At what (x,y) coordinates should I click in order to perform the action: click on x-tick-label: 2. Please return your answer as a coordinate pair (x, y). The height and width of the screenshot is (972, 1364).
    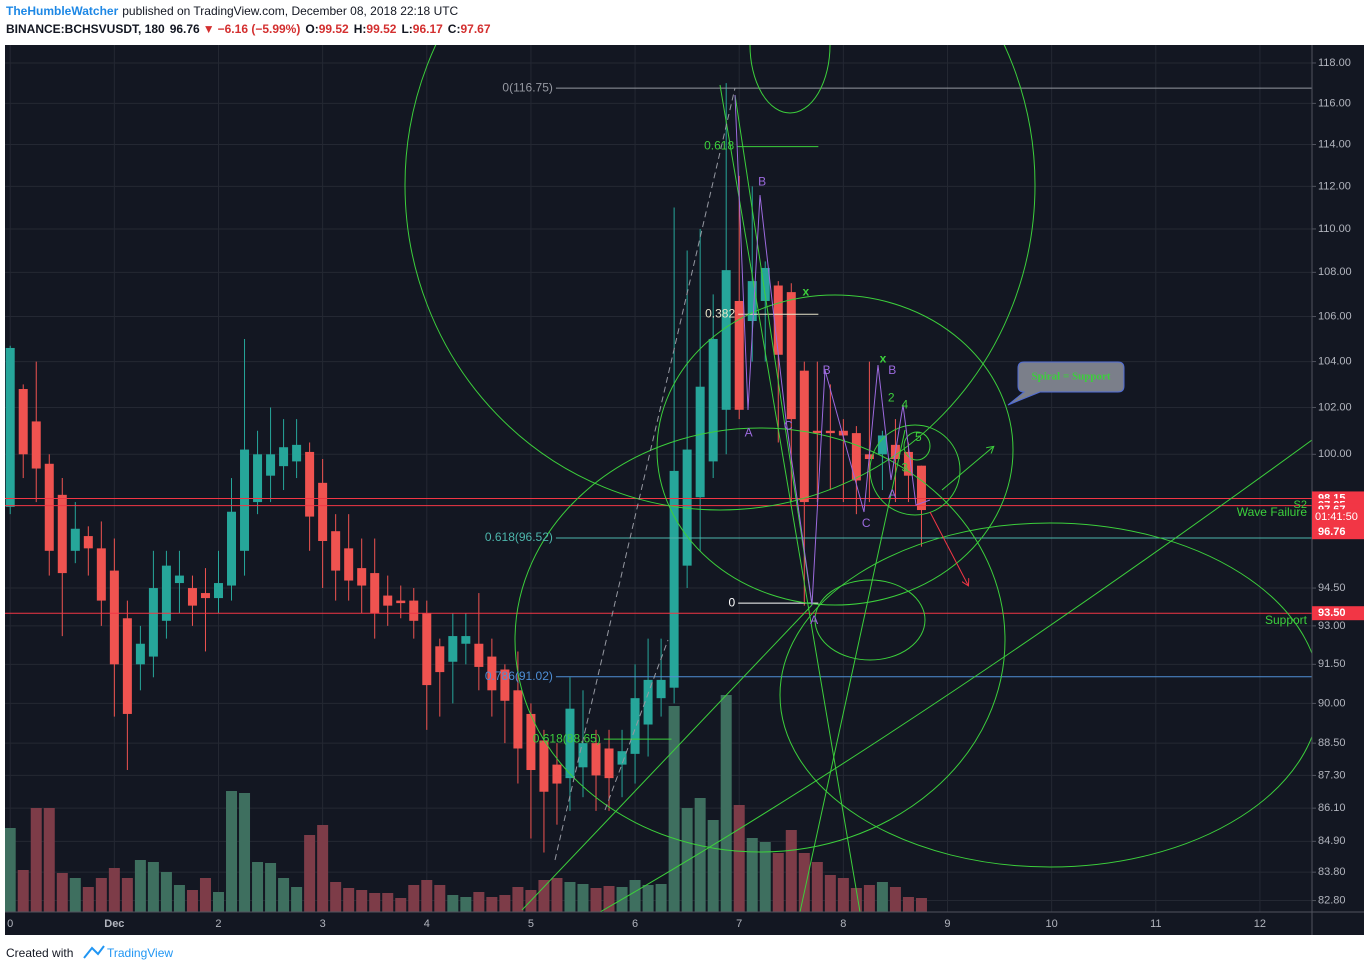
    Looking at the image, I should click on (218, 924).